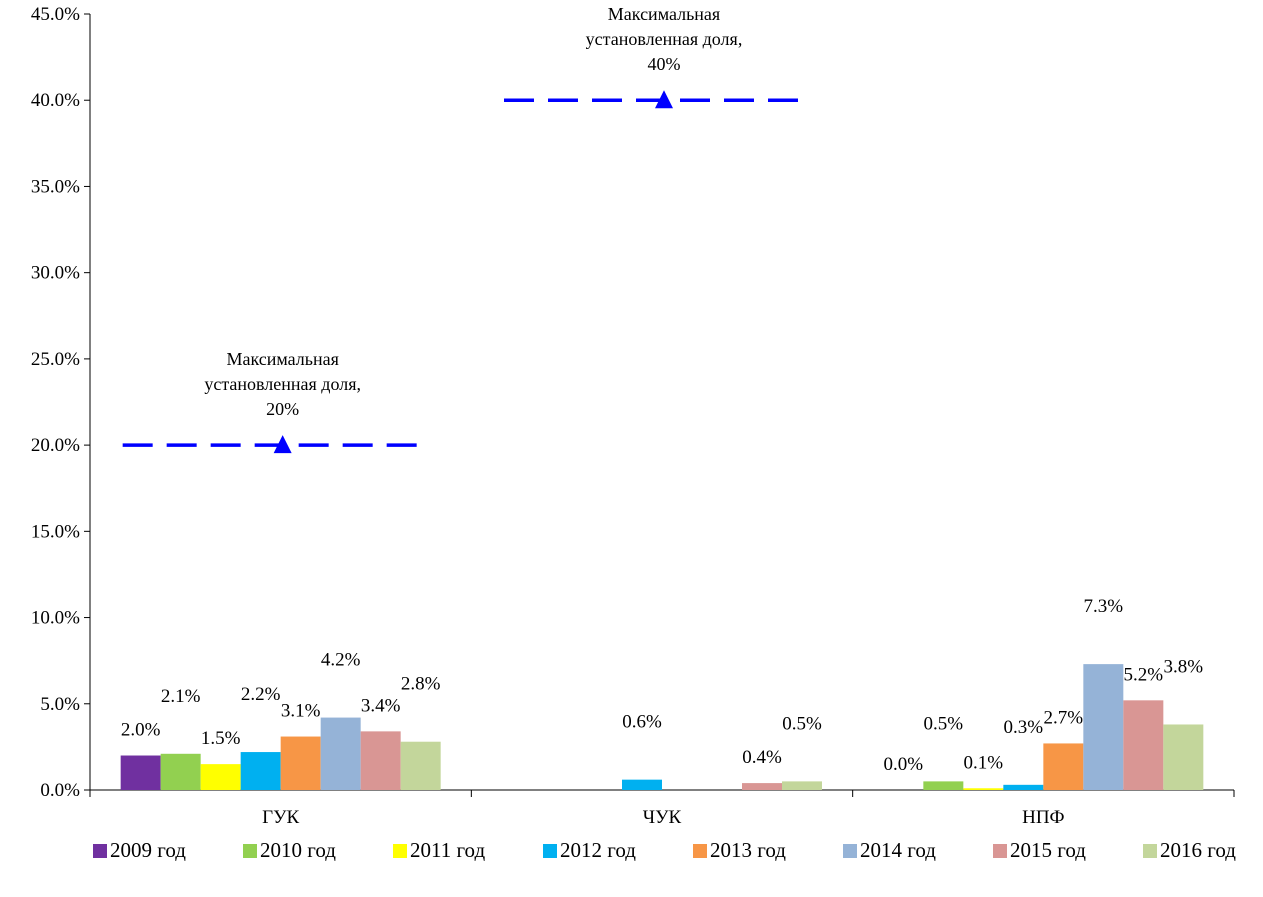  Describe the element at coordinates (1104, 606) in the screenshot. I see `data-label: 7.3%` at that location.